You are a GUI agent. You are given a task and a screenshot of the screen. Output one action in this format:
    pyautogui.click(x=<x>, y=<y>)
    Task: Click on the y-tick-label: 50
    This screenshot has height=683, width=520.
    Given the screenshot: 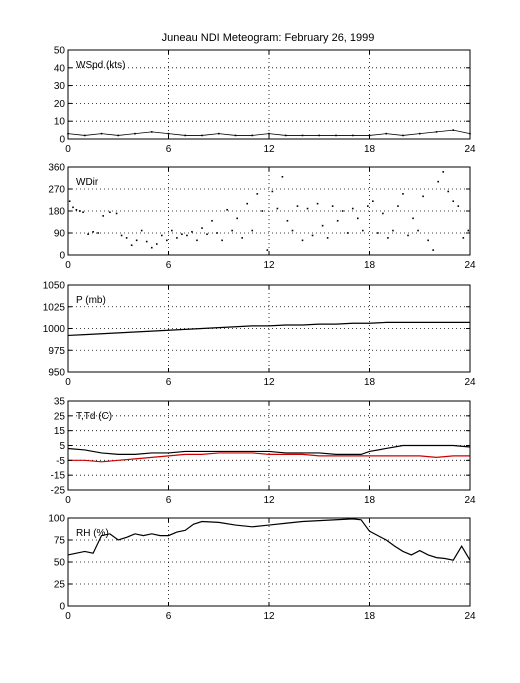 What is the action you would take?
    pyautogui.click(x=60, y=51)
    